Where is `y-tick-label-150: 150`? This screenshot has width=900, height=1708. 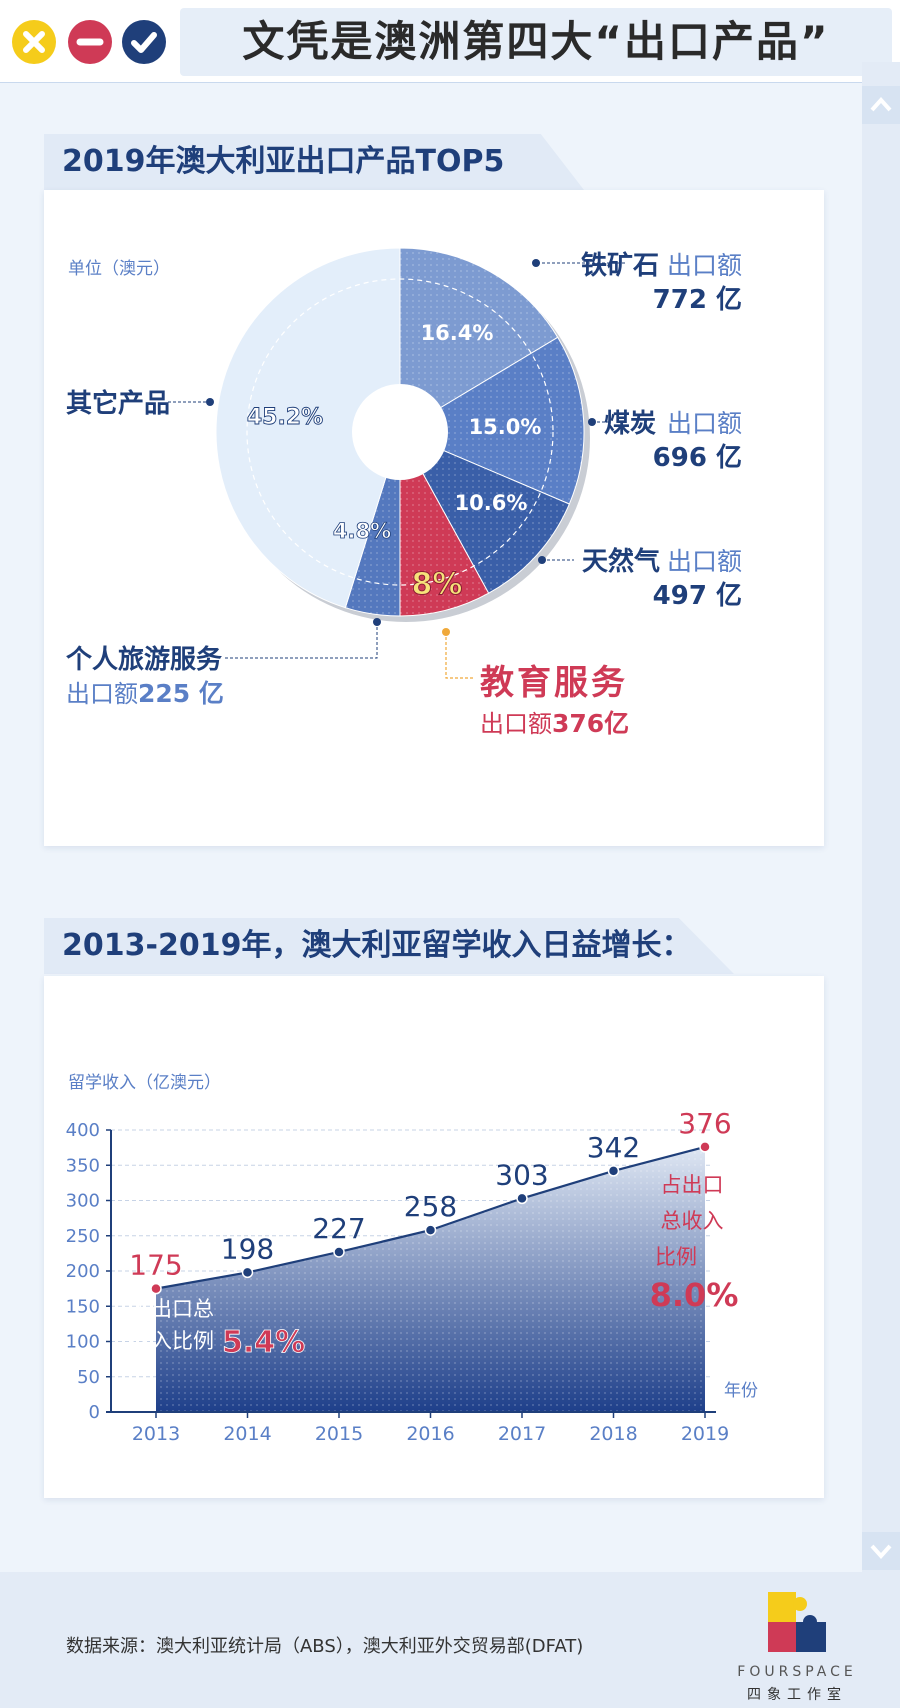
y-tick-label-150: 150 is located at coordinates (83, 1306).